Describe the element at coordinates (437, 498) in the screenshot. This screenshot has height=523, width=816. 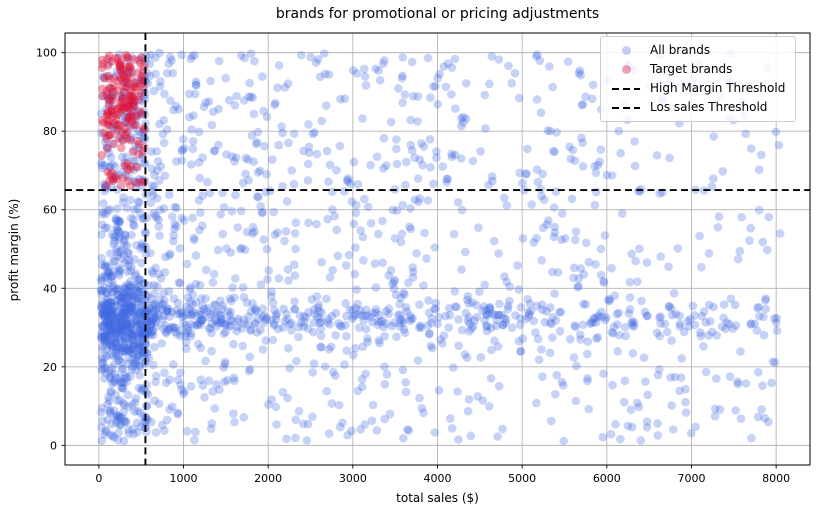
I see `x-axis-label: total sales ($)` at that location.